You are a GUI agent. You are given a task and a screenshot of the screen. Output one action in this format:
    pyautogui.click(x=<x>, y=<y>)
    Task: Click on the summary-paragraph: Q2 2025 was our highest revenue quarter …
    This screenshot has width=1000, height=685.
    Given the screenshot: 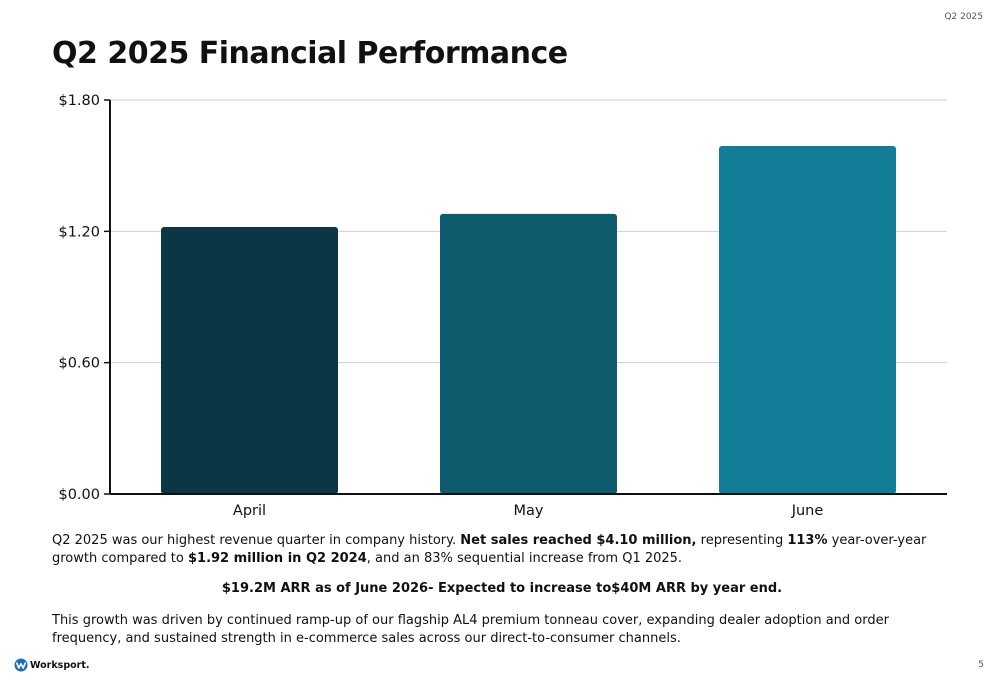 What is the action you would take?
    pyautogui.click(x=502, y=550)
    